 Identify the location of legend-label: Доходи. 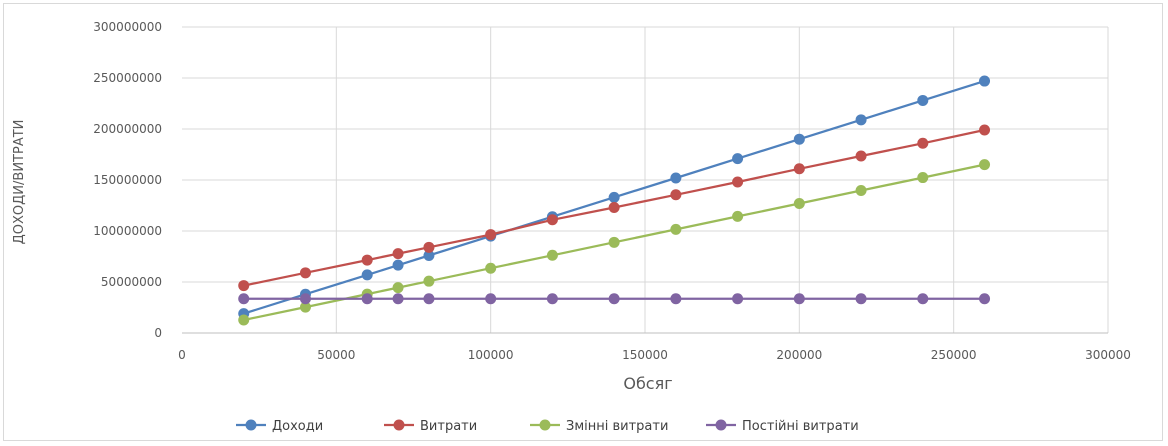
(297, 426).